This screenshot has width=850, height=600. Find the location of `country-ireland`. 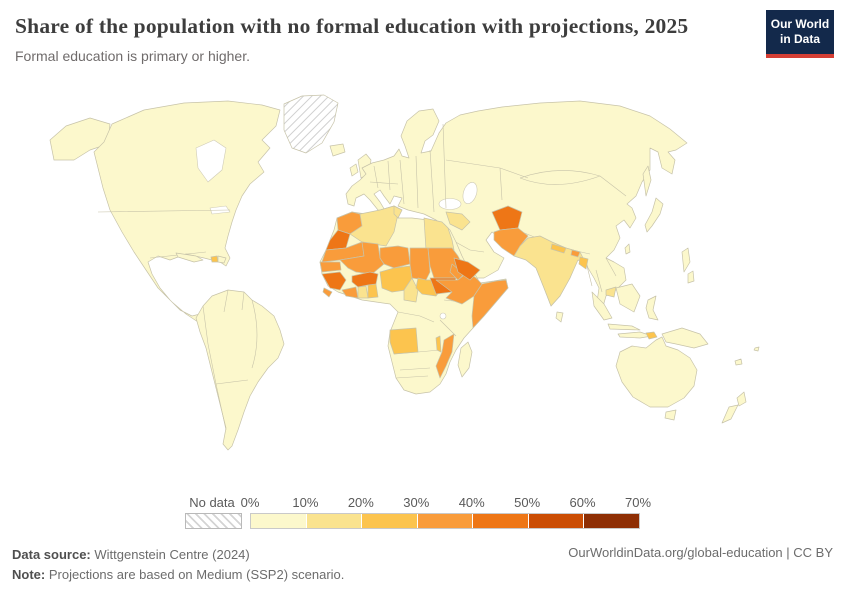

country-ireland is located at coordinates (354, 170).